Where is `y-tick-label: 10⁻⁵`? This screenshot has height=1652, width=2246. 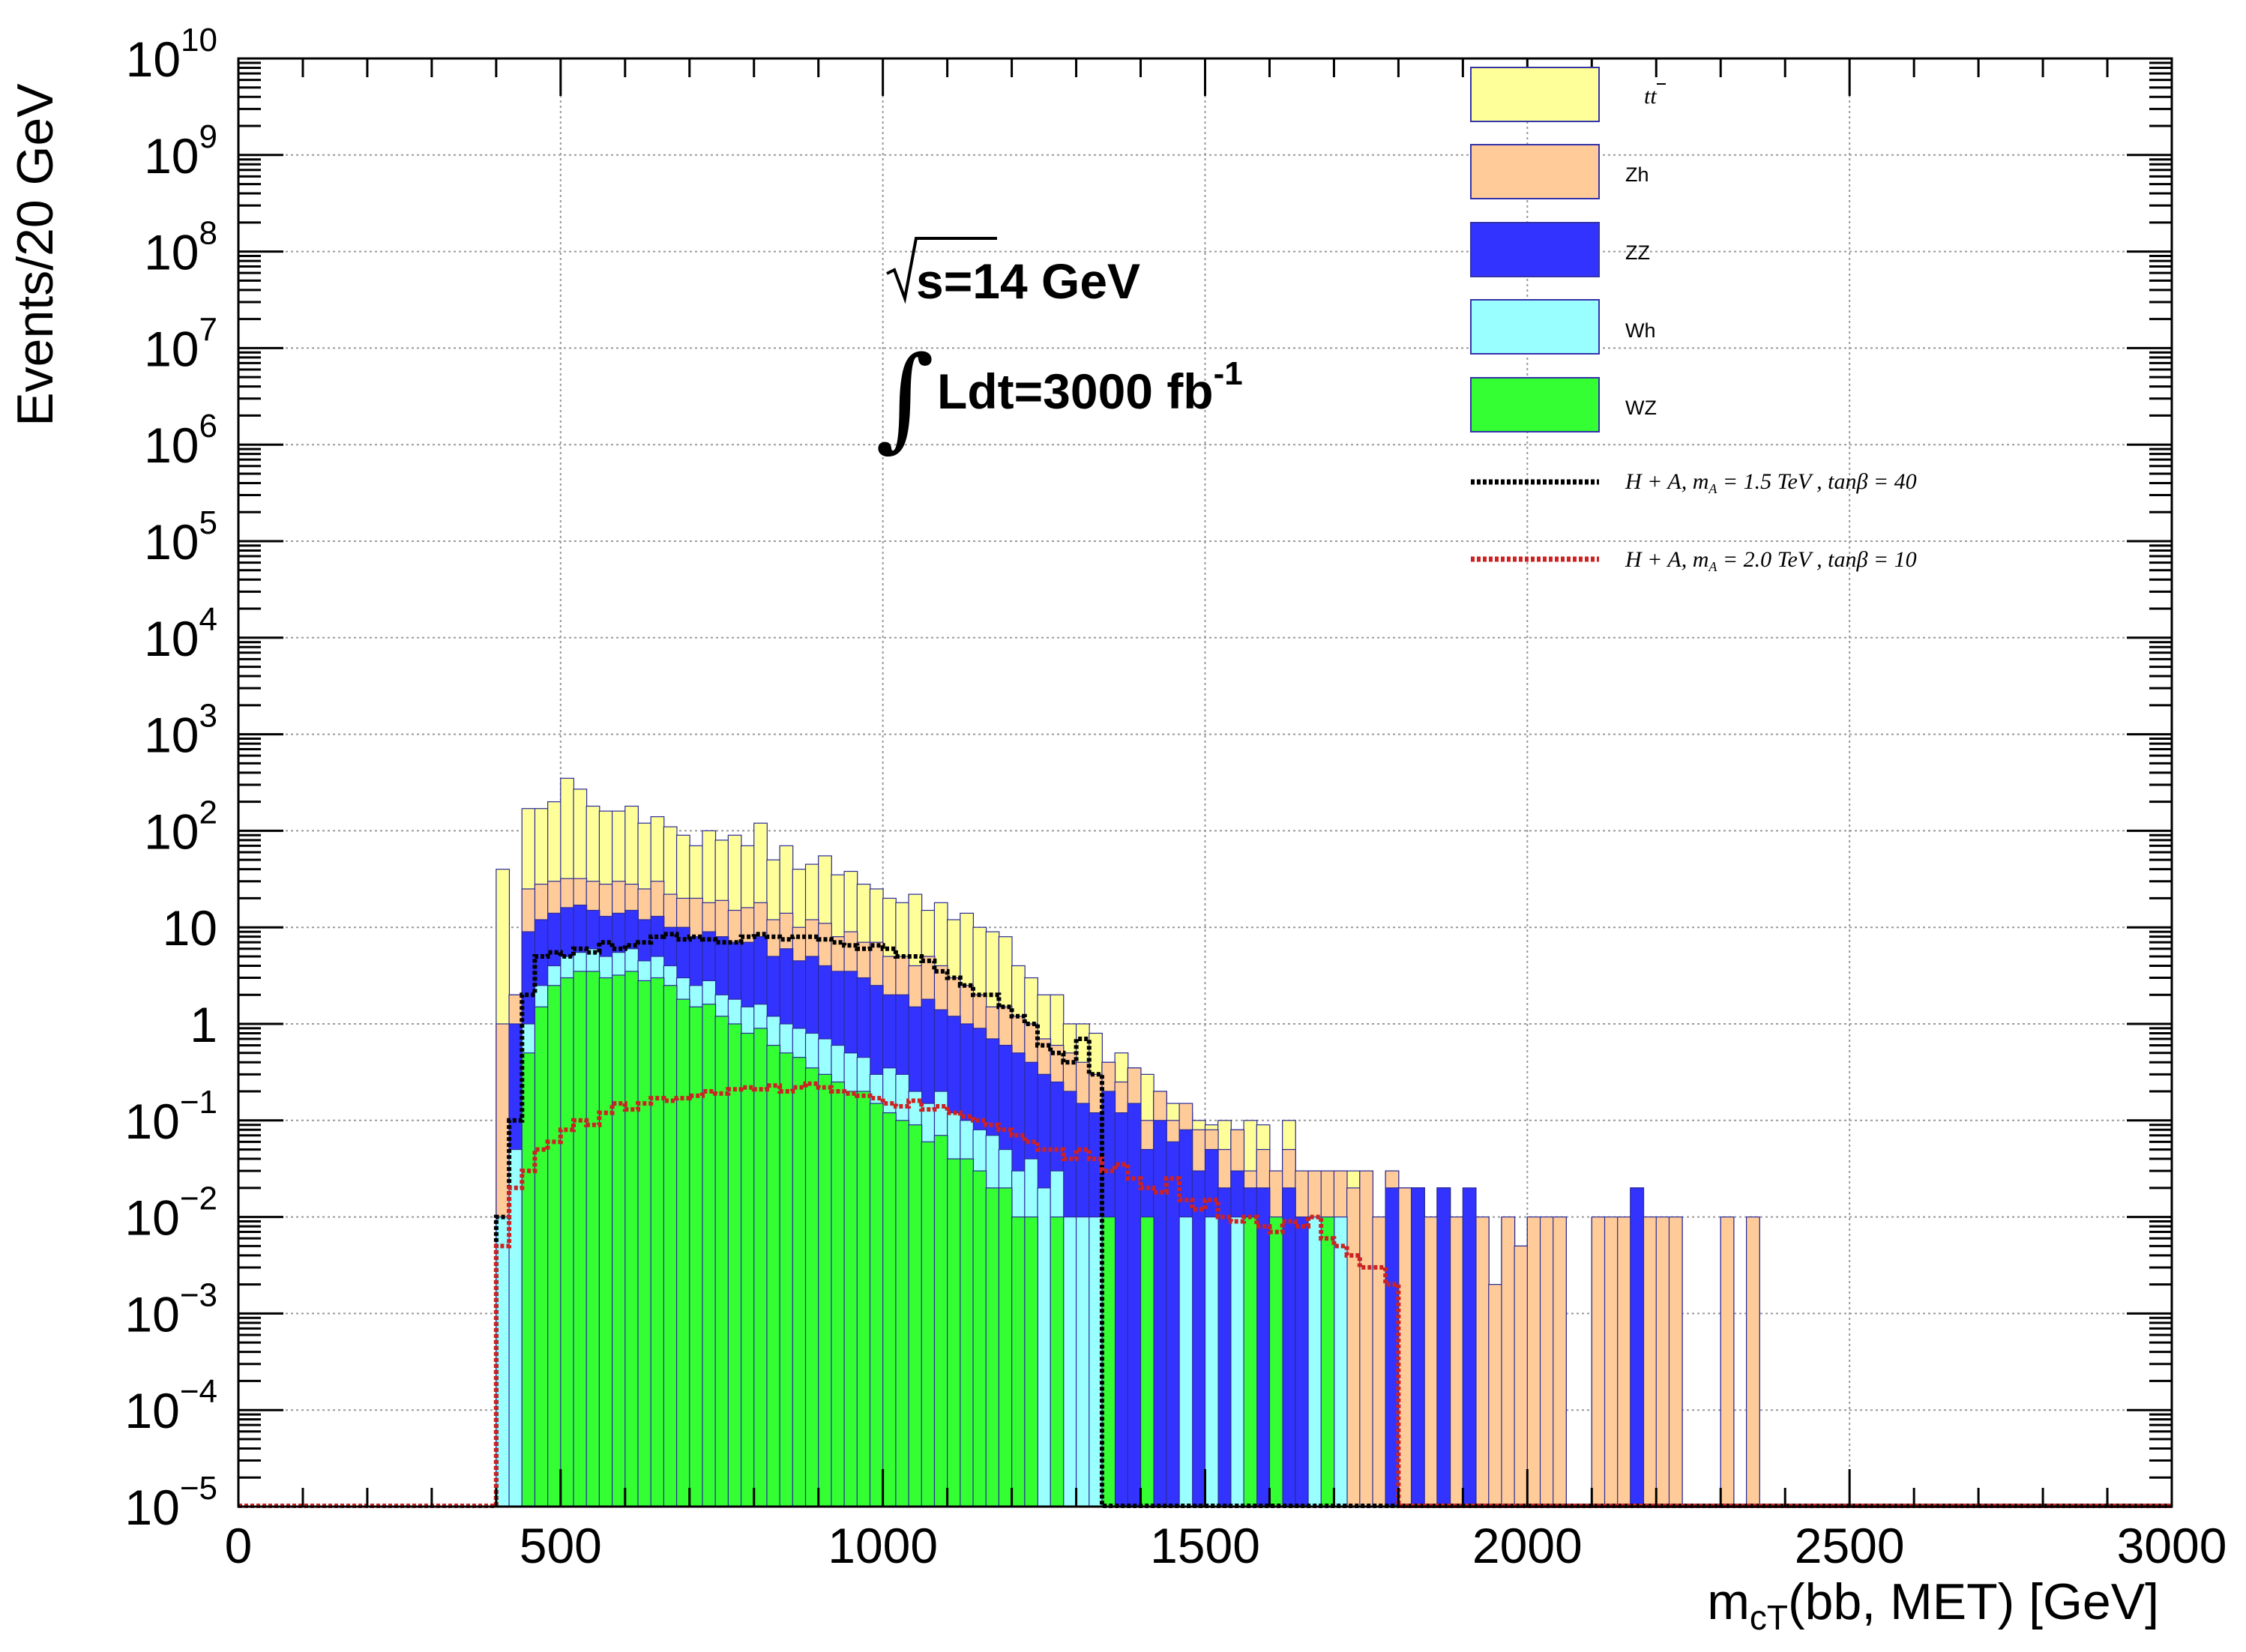 y-tick-label: 10⁻⁵ is located at coordinates (170, 1502).